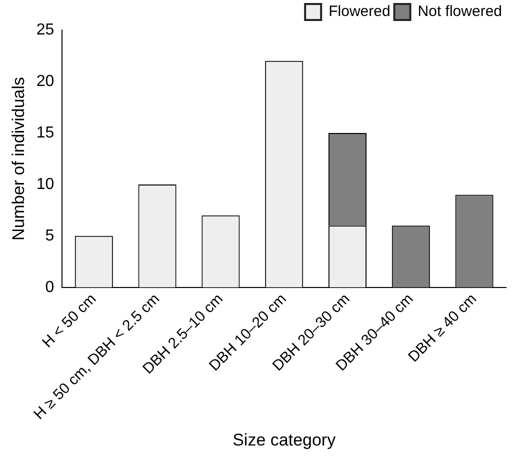 The image size is (521, 460). Describe the element at coordinates (45, 29) in the screenshot. I see `y-tick-label: 25` at that location.